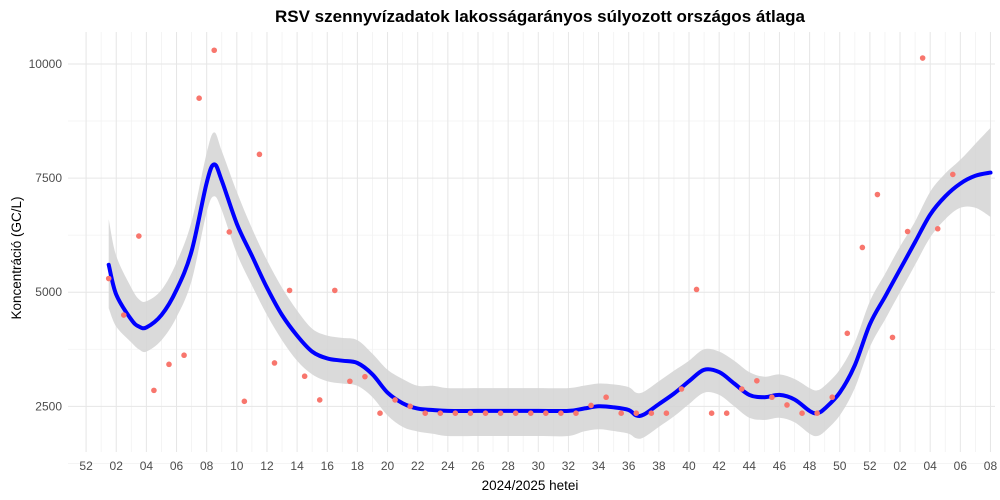 Image resolution: width=1000 pixels, height=500 pixels. I want to click on x-tick-label: 40, so click(689, 466).